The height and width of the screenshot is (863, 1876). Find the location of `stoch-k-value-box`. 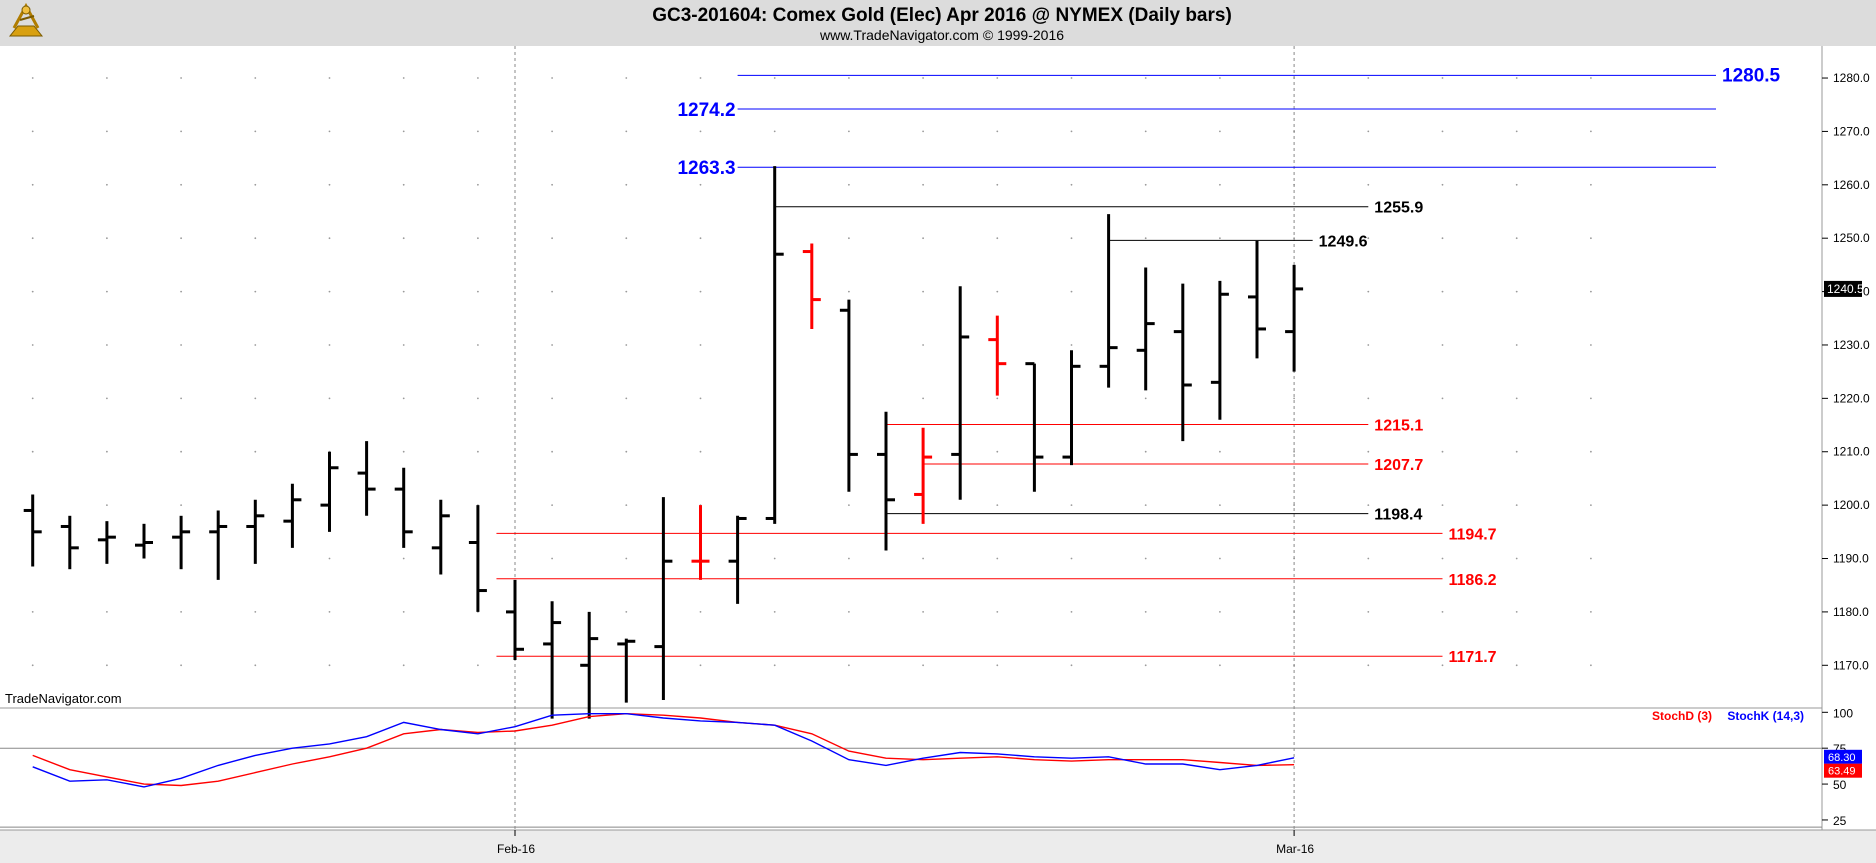

stoch-k-value-box is located at coordinates (1843, 756).